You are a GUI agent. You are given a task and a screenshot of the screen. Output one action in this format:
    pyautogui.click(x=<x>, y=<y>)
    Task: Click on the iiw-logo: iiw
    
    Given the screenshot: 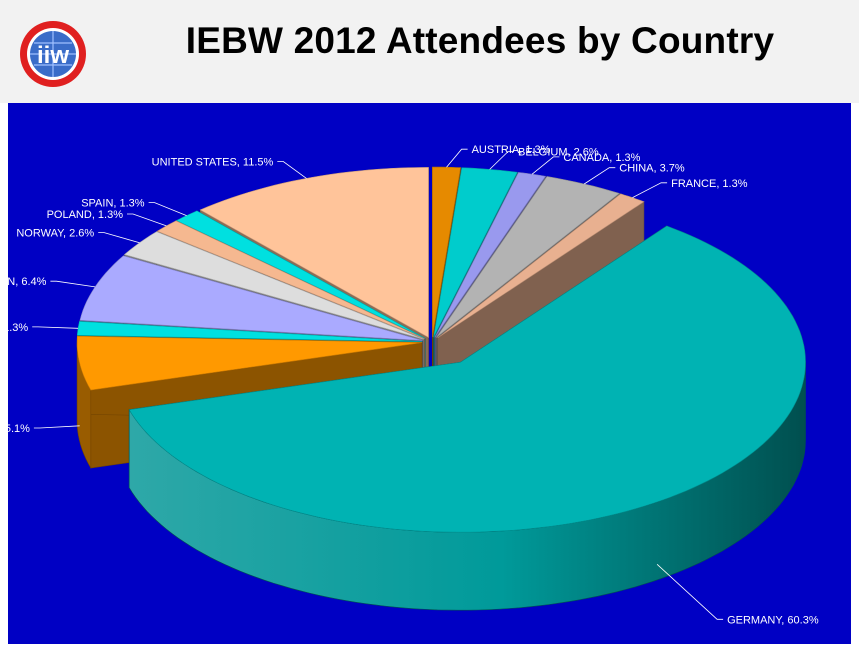 What is the action you would take?
    pyautogui.click(x=53, y=54)
    